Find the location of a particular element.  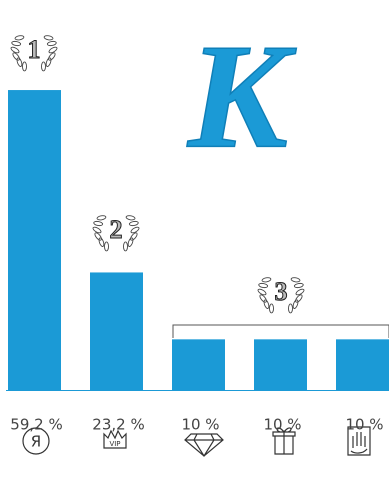

value-label: 23,2 % is located at coordinates (118, 425).